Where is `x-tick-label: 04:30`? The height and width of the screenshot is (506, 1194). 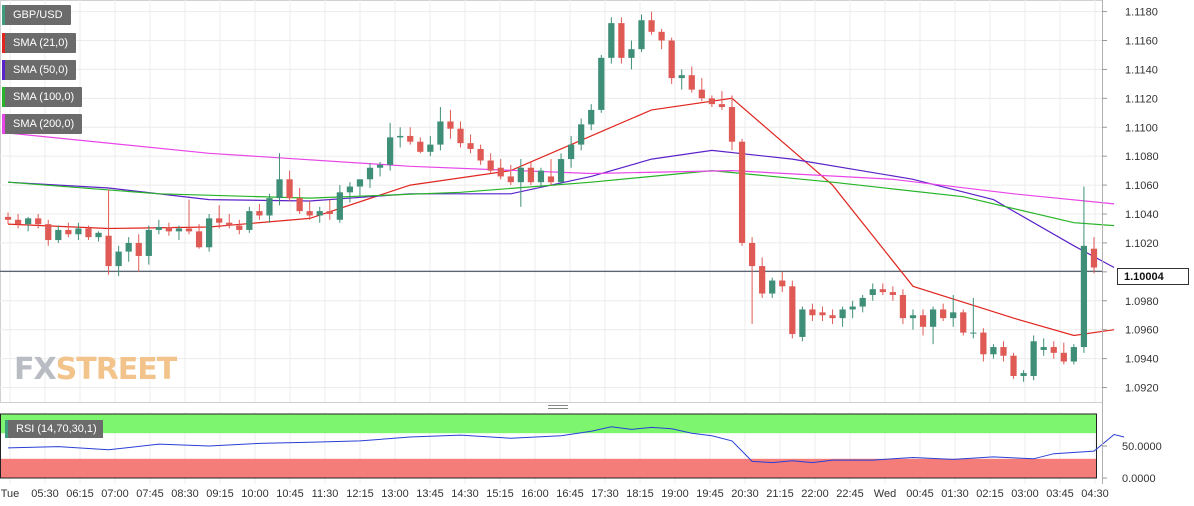 x-tick-label: 04:30 is located at coordinates (1095, 494).